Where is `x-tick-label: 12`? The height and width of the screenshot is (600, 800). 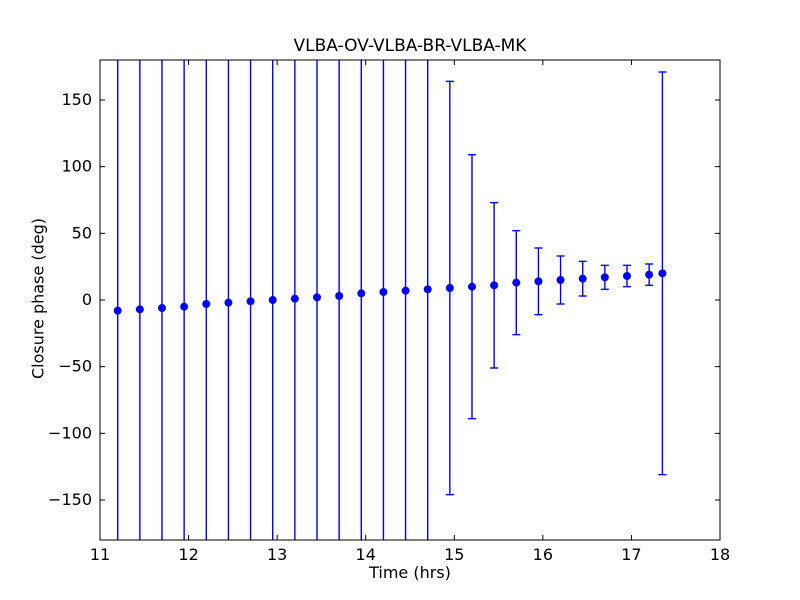
x-tick-label: 12 is located at coordinates (188, 554).